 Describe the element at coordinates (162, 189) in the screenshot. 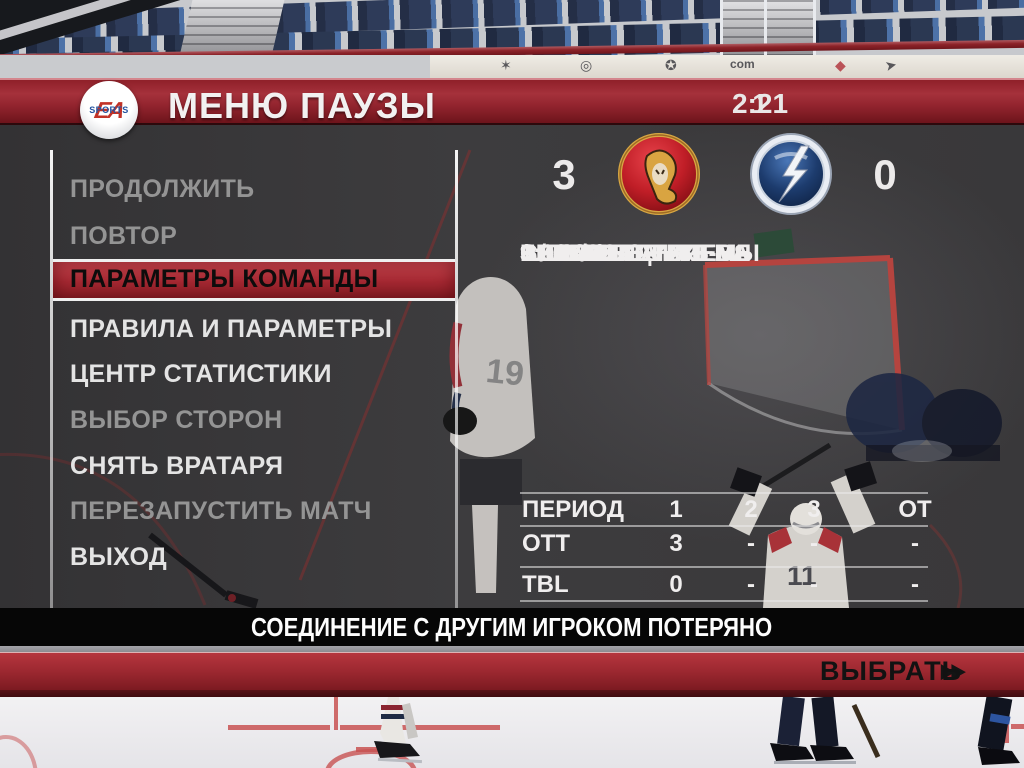

I see `menu-item-continue: ПРОДОЛЖИТЬ` at that location.